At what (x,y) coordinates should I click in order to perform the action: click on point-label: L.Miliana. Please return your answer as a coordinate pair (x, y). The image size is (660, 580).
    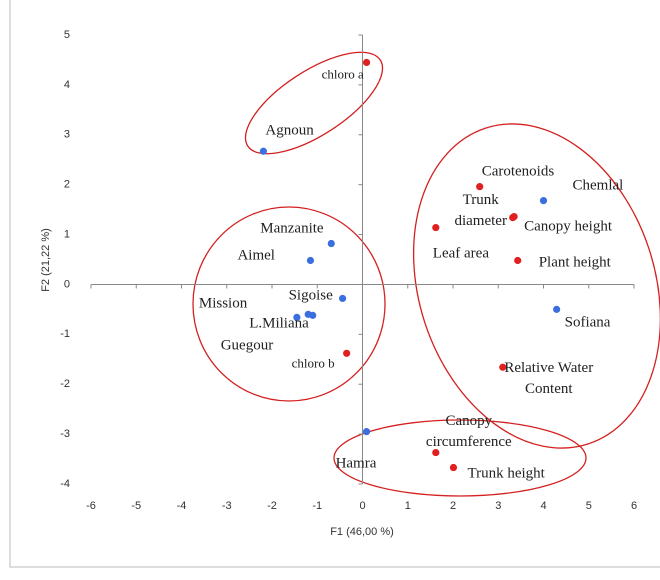
    Looking at the image, I should click on (279, 323).